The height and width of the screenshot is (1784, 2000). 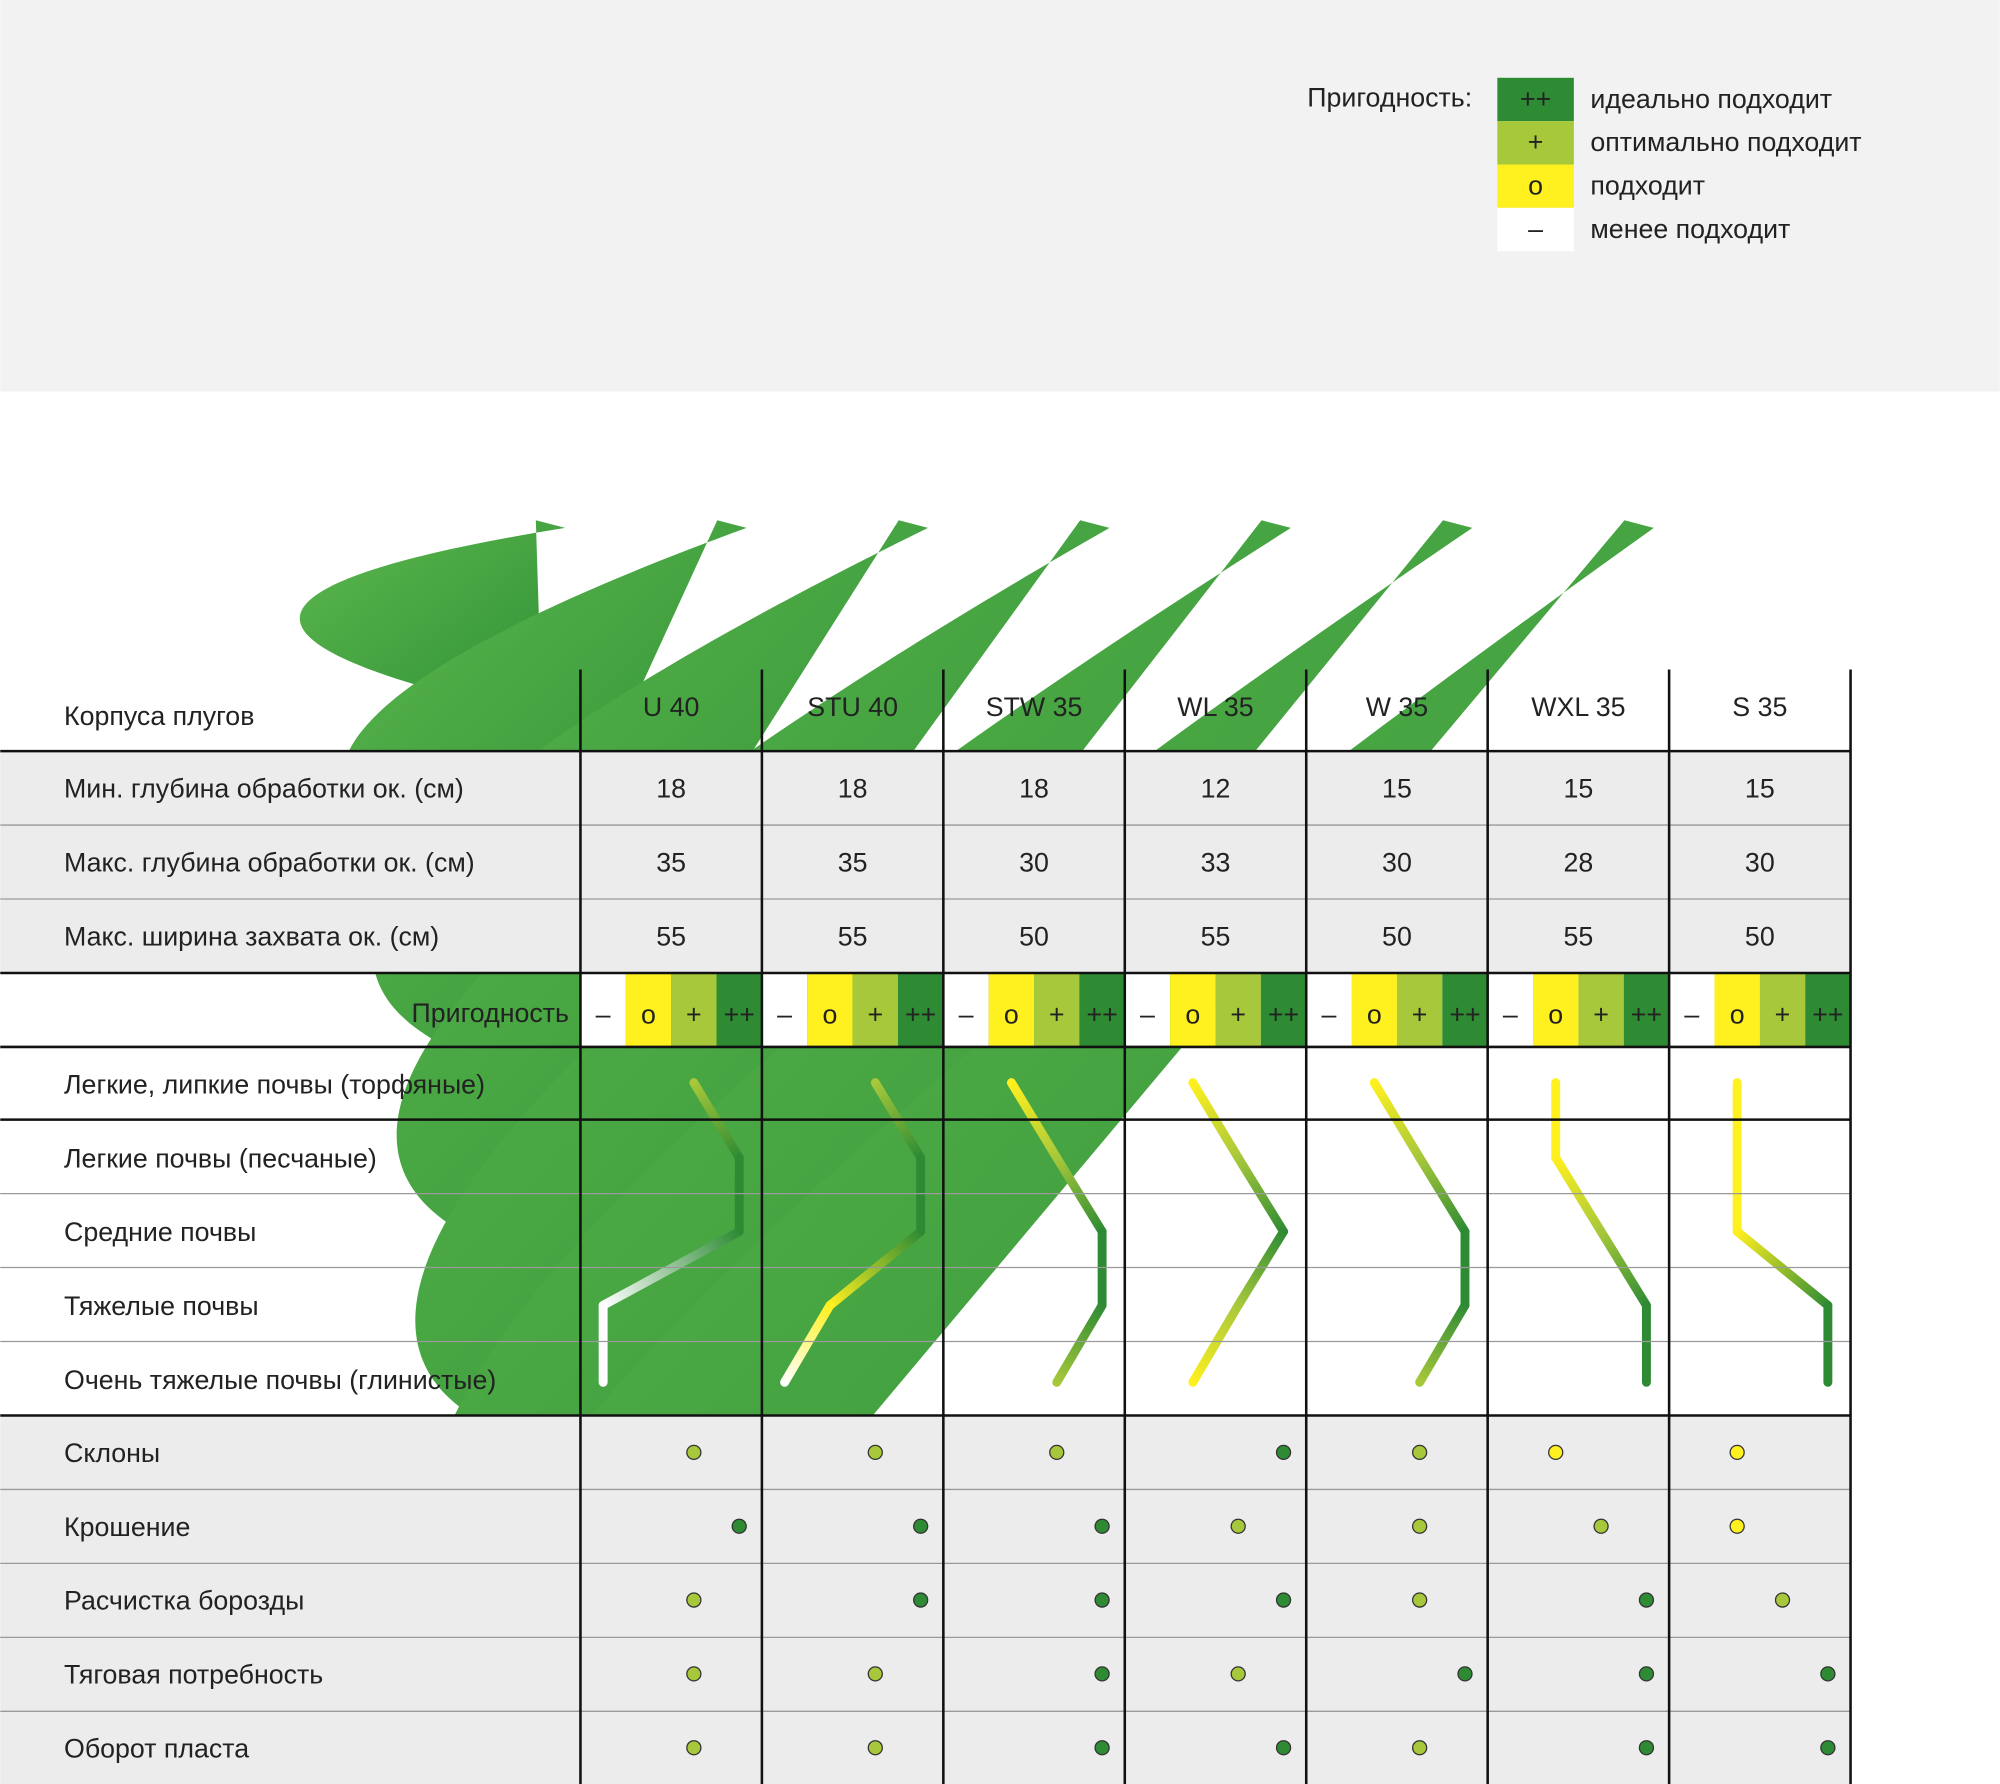 I want to click on legend-symbol: o, so click(x=1535, y=186).